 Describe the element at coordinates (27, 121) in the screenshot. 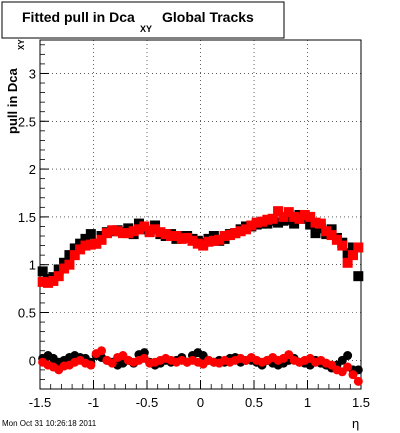

I see `y-tick-label: 2.5` at that location.